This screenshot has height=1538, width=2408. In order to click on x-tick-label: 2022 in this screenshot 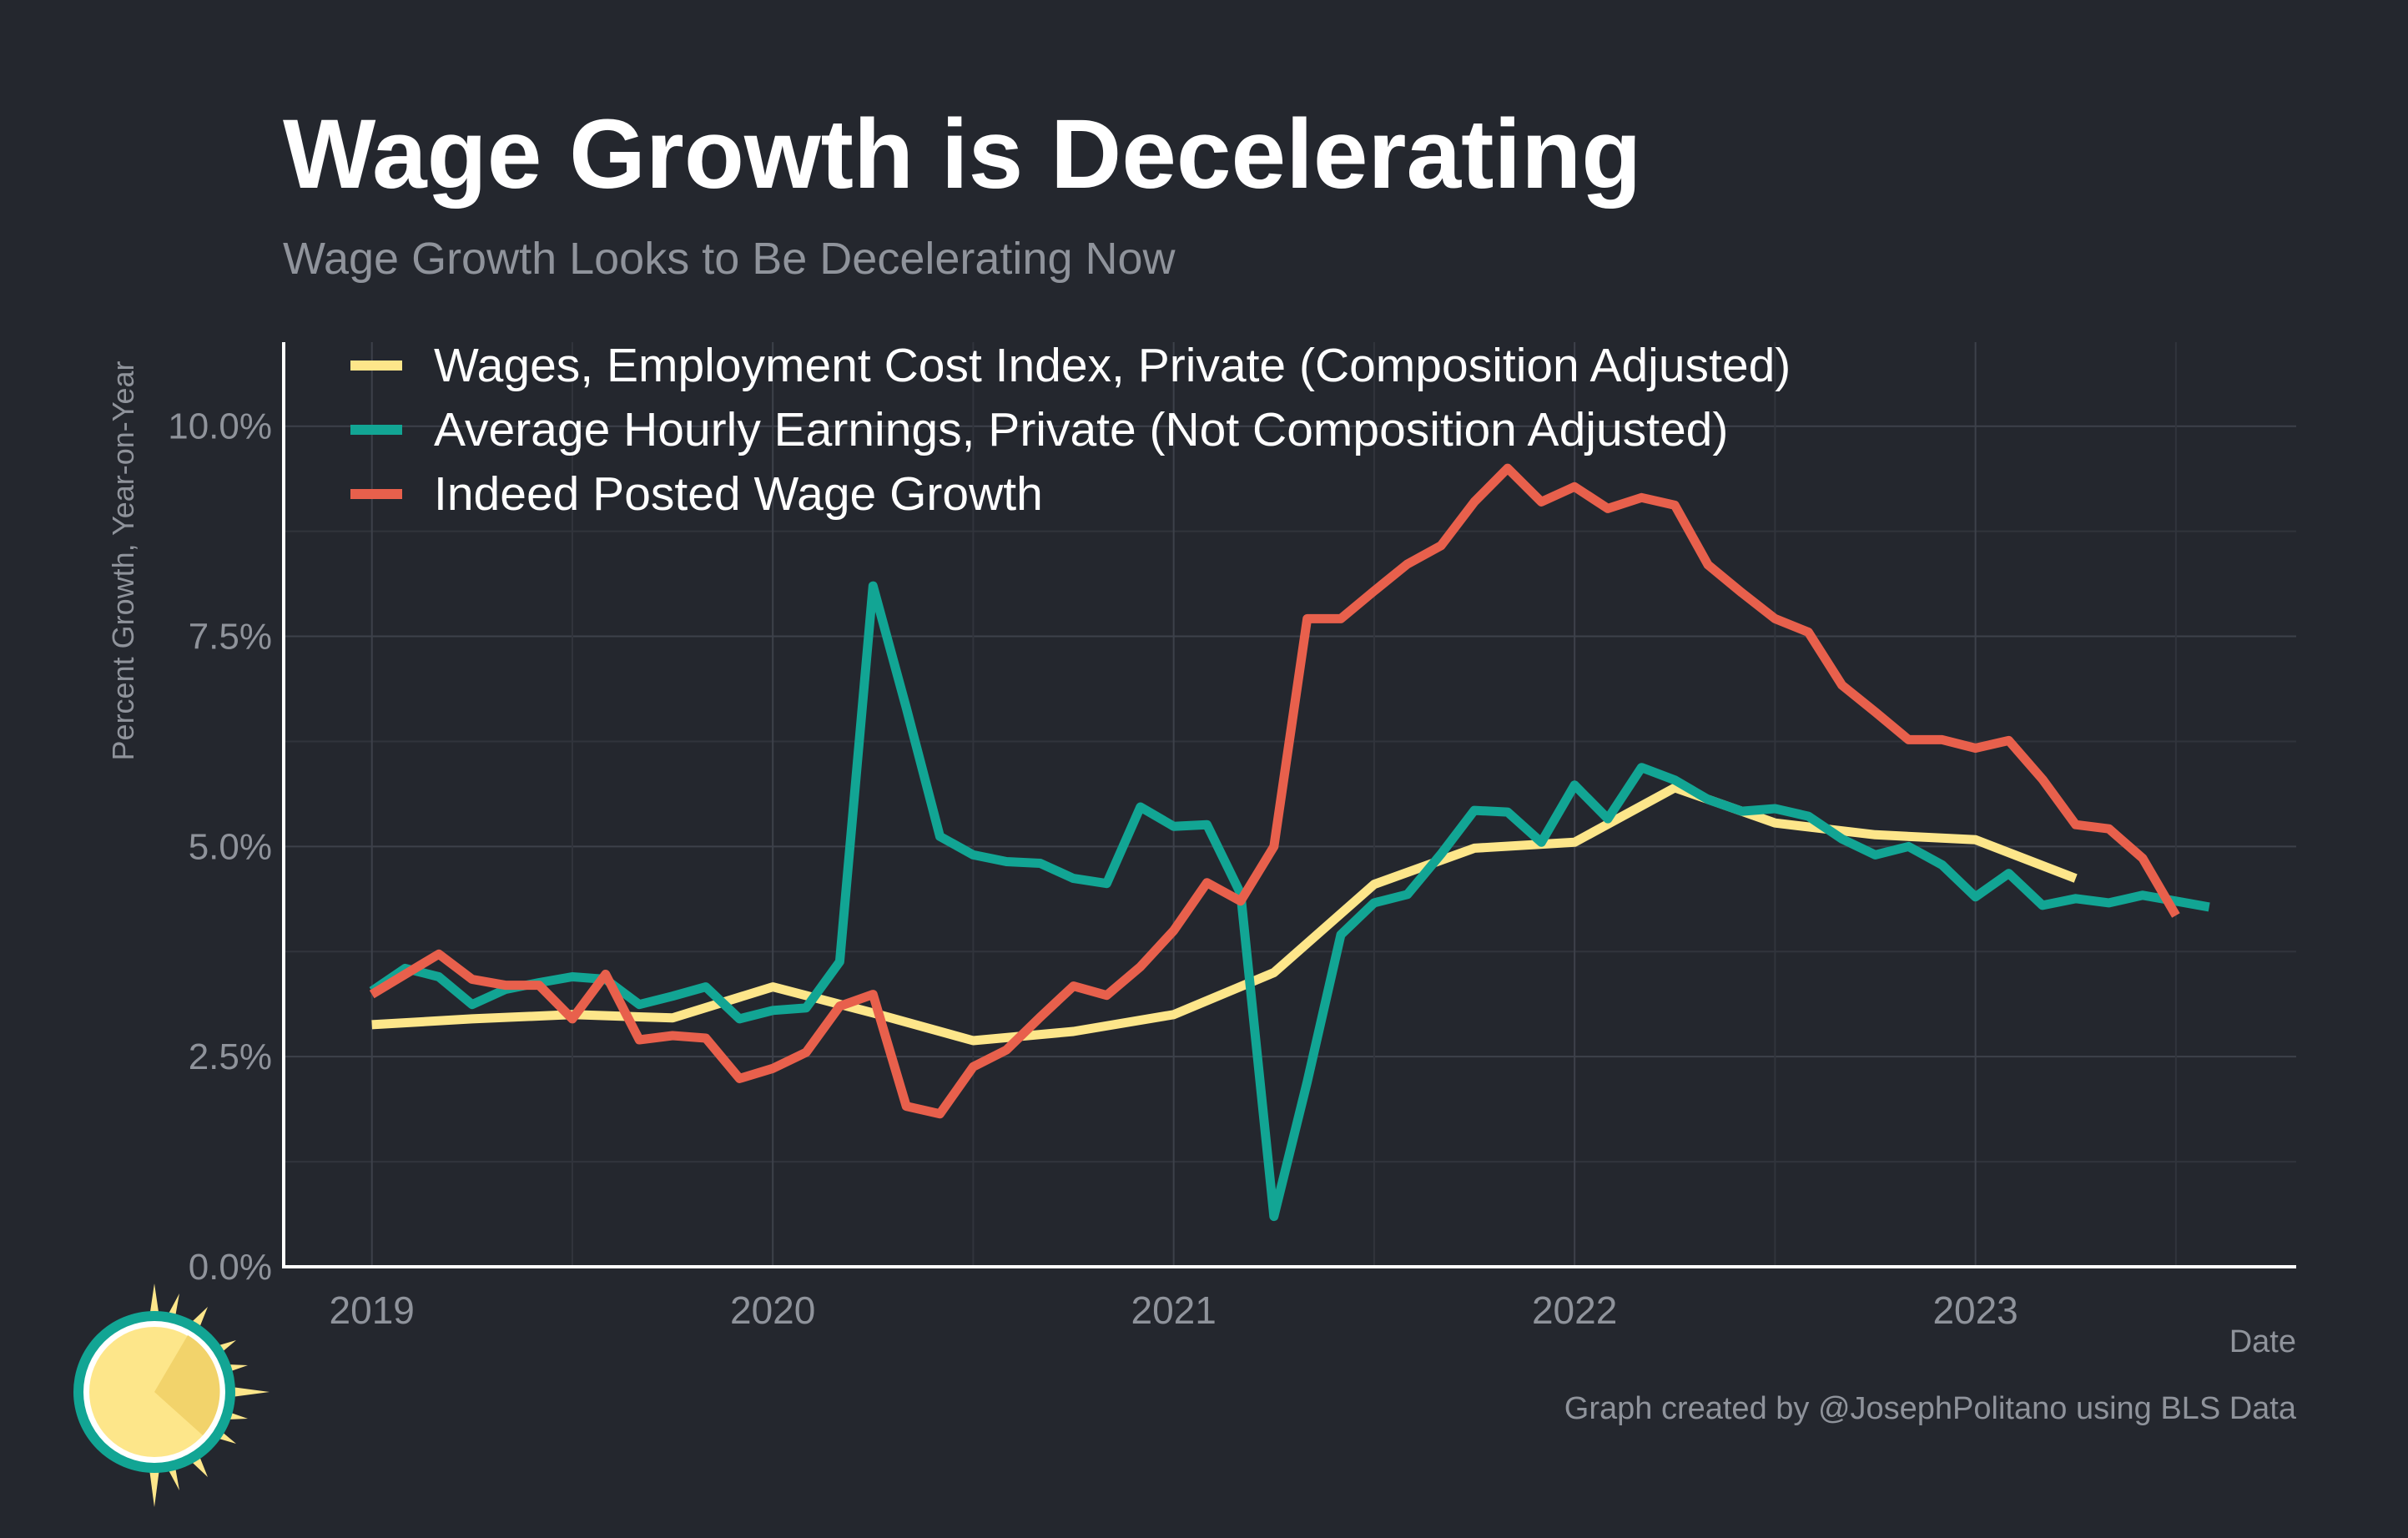, I will do `click(1574, 1310)`.